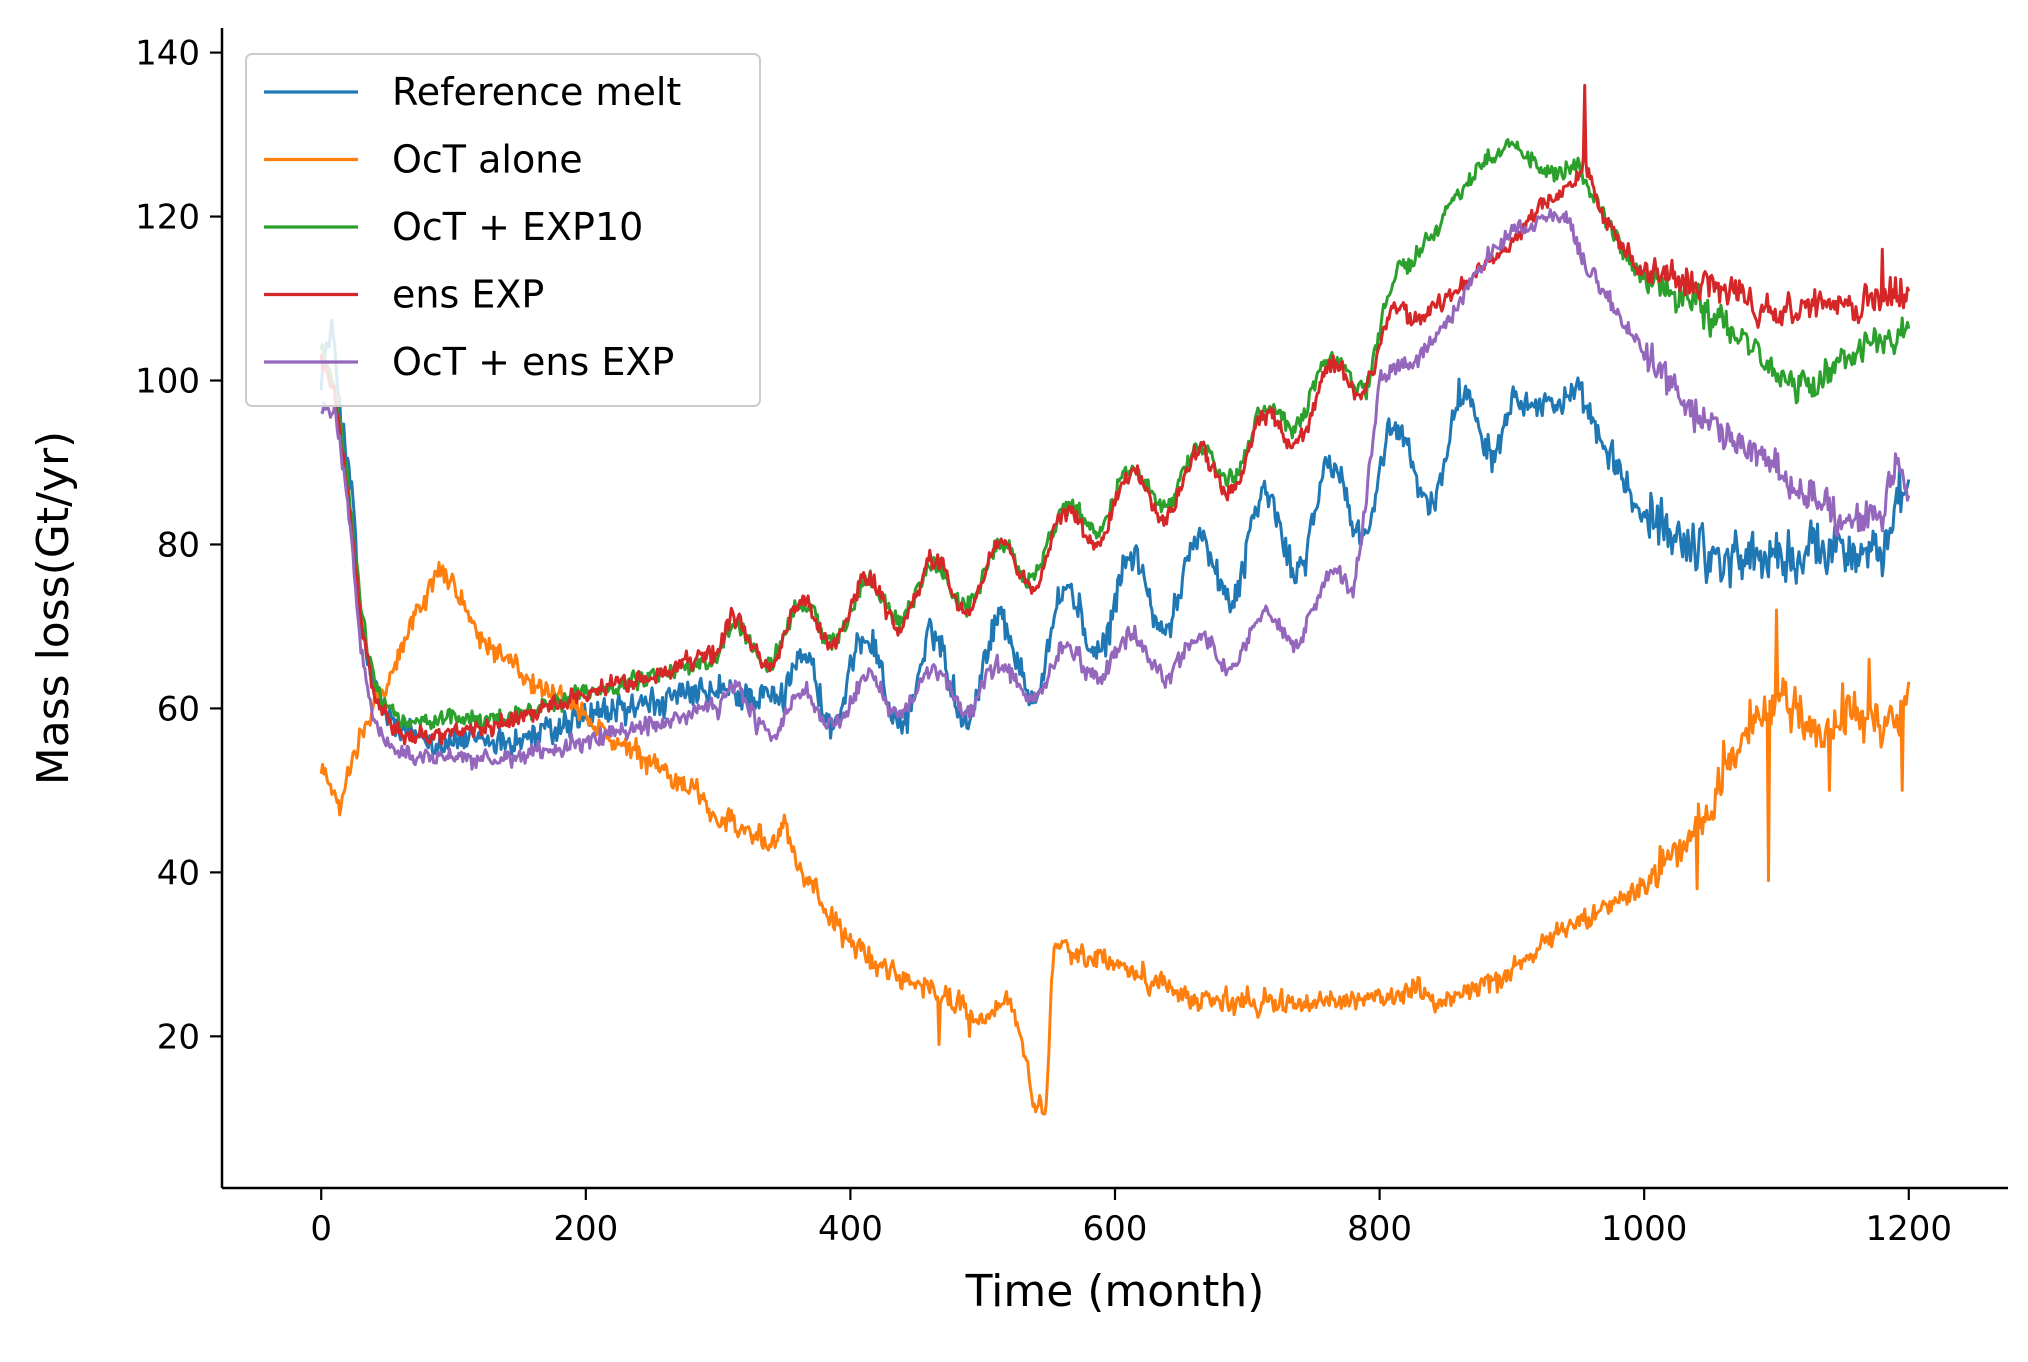 This screenshot has width=2028, height=1362. Describe the element at coordinates (167, 382) in the screenshot. I see `y-tick-label: 100` at that location.